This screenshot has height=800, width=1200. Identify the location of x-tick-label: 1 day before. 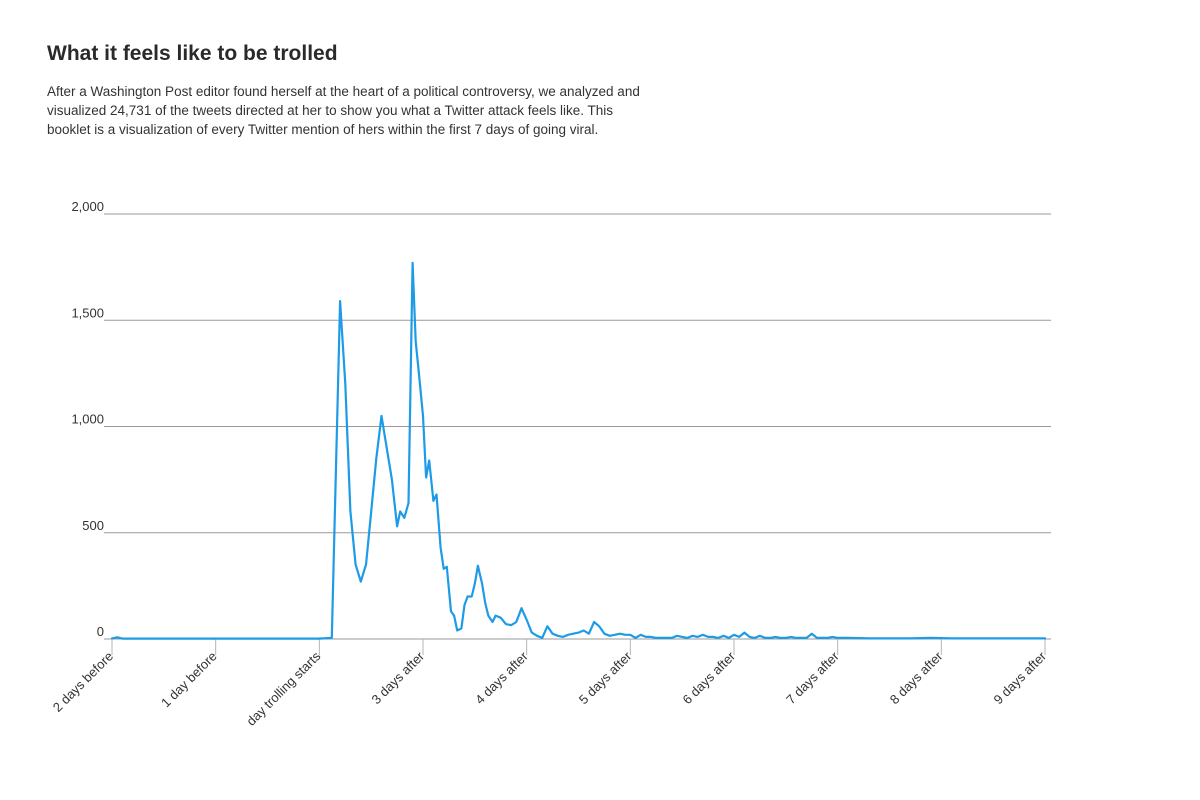
(189, 680).